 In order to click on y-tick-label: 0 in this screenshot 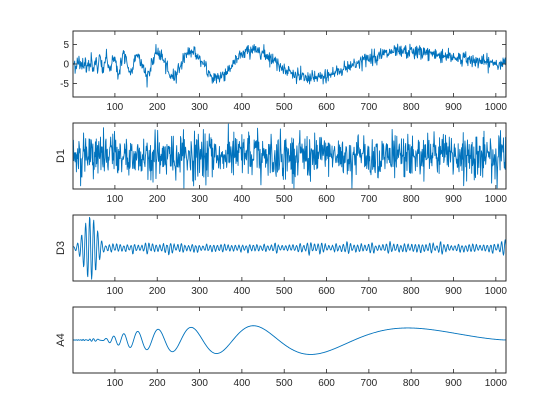, I will do `click(66, 65)`.